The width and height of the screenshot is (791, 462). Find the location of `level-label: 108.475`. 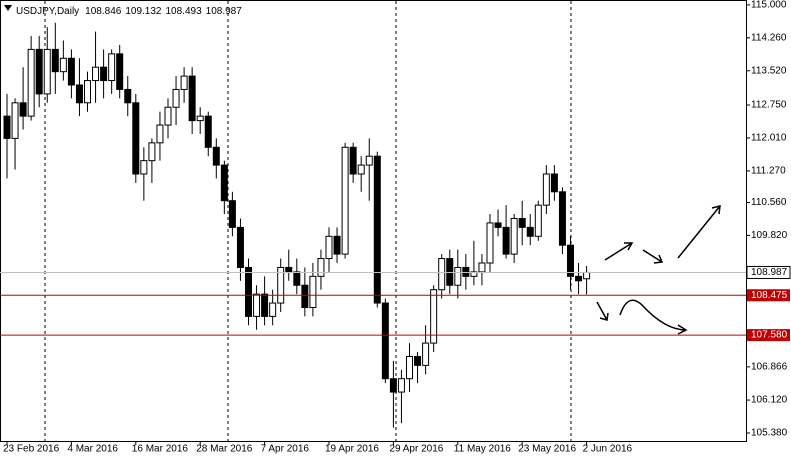

level-label: 108.475 is located at coordinates (769, 295).